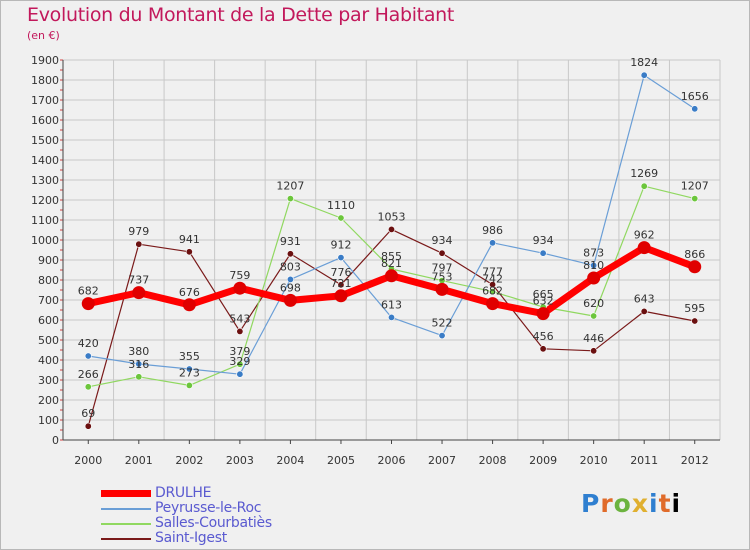 The image size is (750, 550). I want to click on data-label-peyrusse-le-roc: 355, so click(189, 356).